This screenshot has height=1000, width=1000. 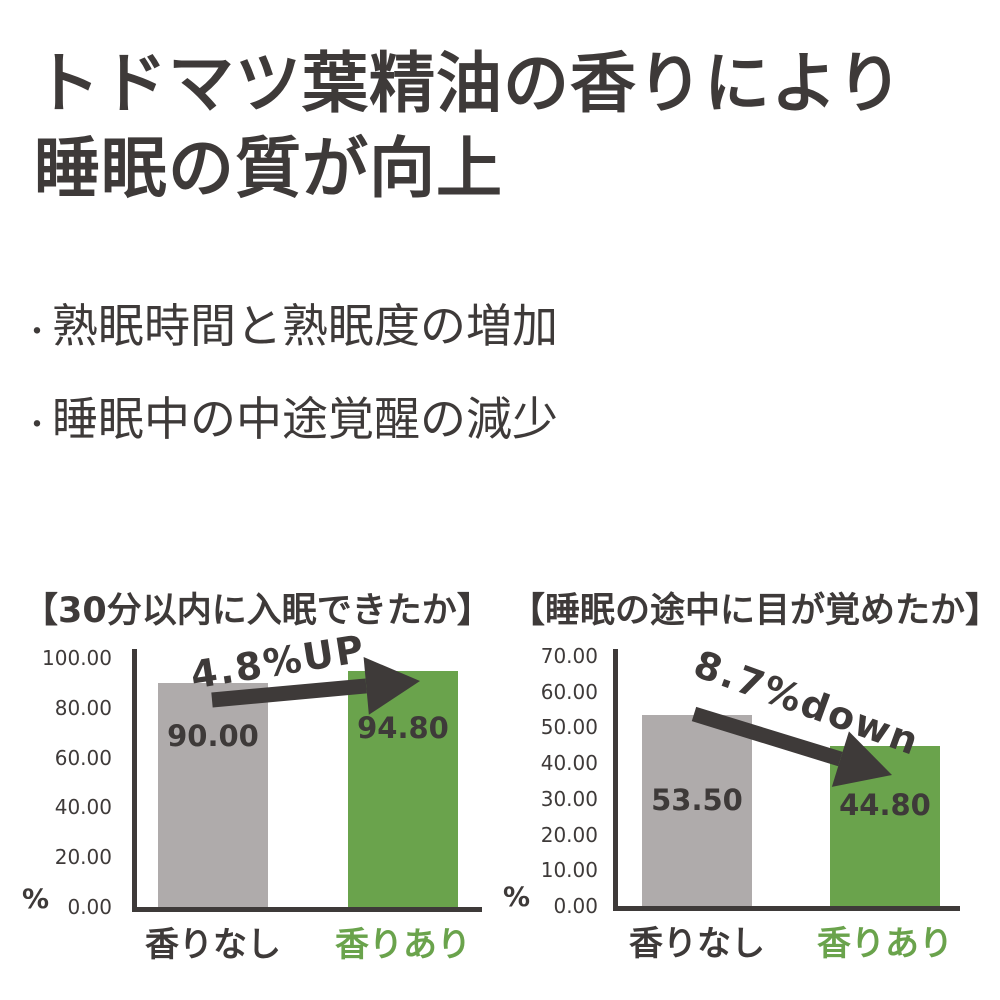 What do you see at coordinates (305, 419) in the screenshot?
I see `bullet-text: 睡眠中の中途覚醒の減少` at bounding box center [305, 419].